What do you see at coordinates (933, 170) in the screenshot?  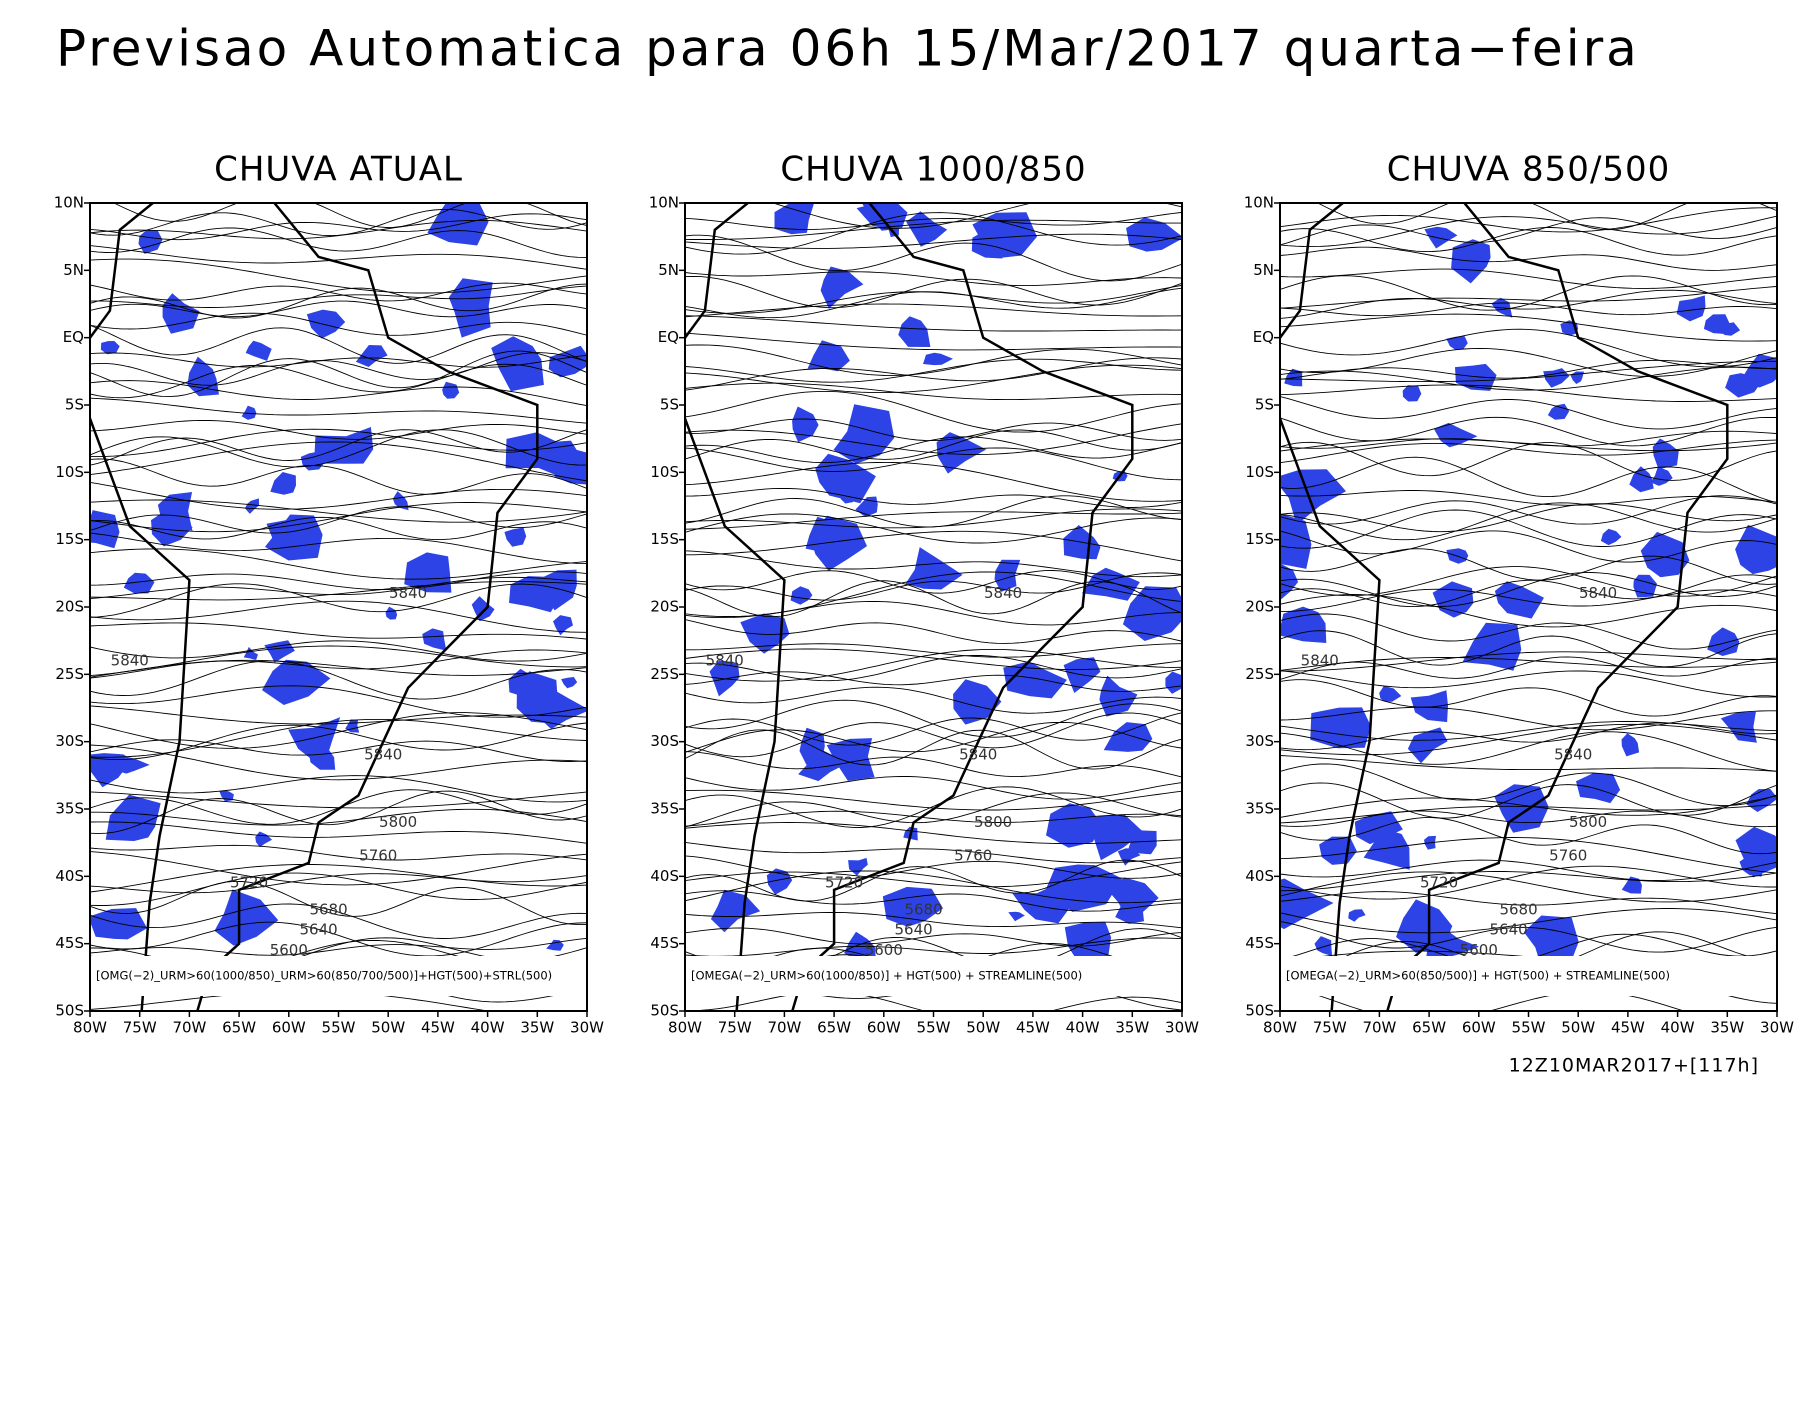 I see `panel-title: CHUVA 1000/850` at bounding box center [933, 170].